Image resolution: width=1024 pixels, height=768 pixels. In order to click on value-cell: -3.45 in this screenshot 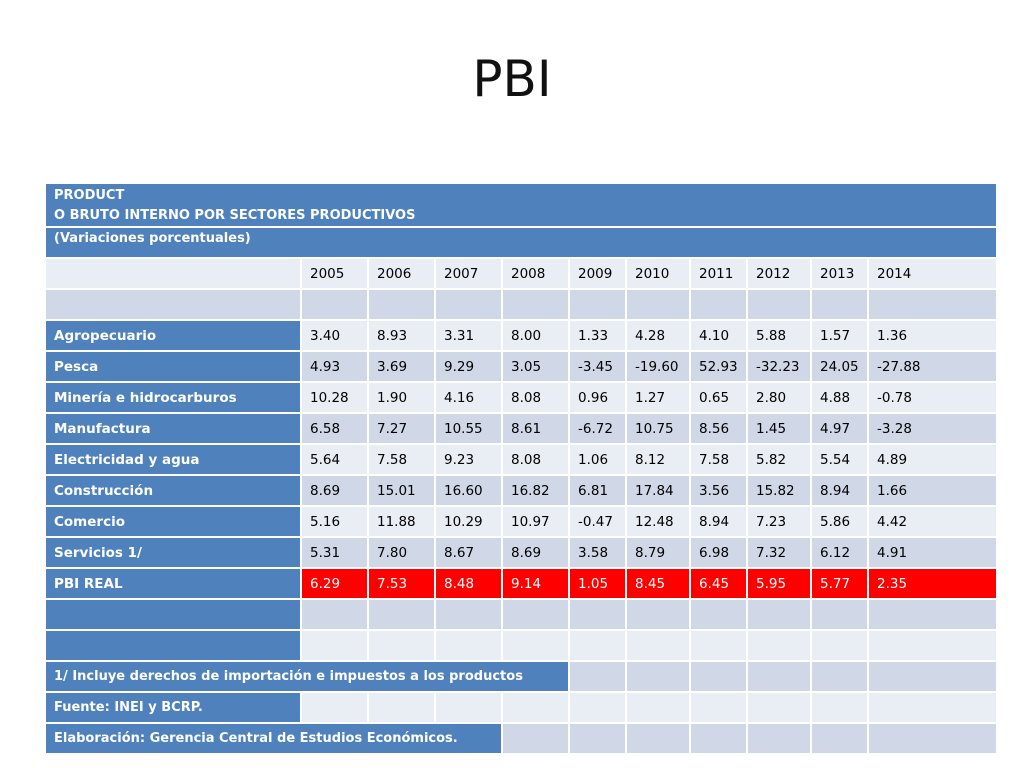, I will do `click(597, 366)`.